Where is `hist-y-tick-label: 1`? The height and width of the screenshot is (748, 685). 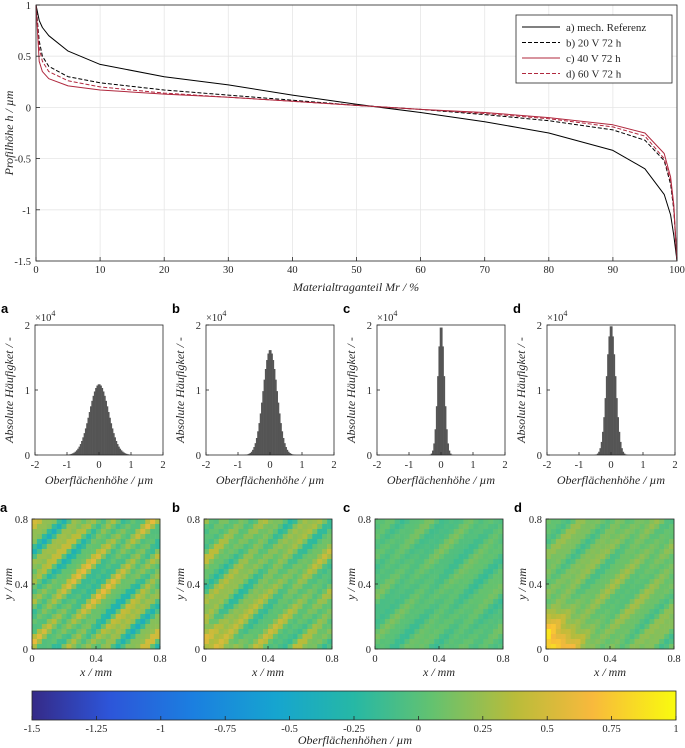 hist-y-tick-label: 1 is located at coordinates (539, 391).